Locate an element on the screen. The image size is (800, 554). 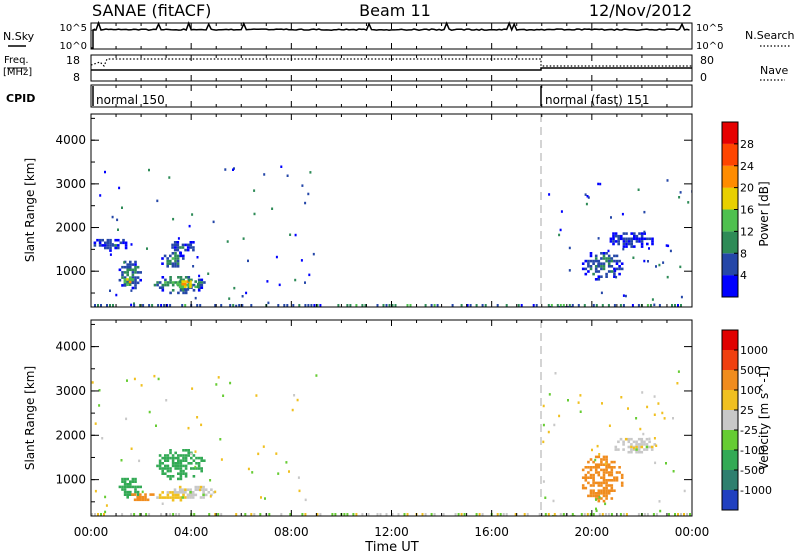
velocity-ytick-label: 4000 is located at coordinates (70, 347).